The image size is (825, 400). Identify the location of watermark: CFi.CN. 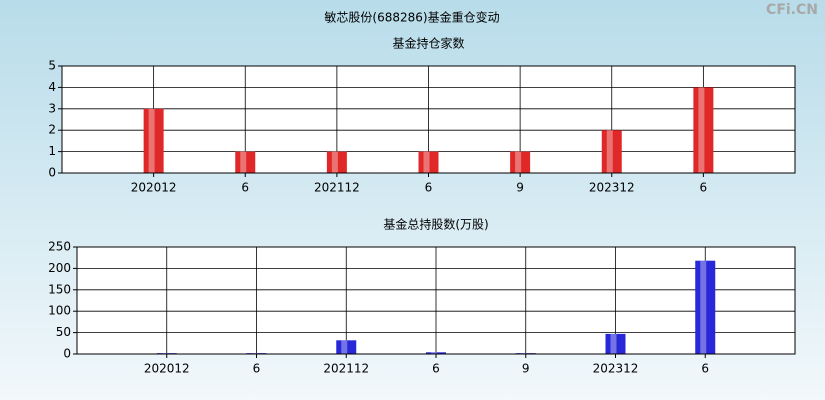
(792, 10).